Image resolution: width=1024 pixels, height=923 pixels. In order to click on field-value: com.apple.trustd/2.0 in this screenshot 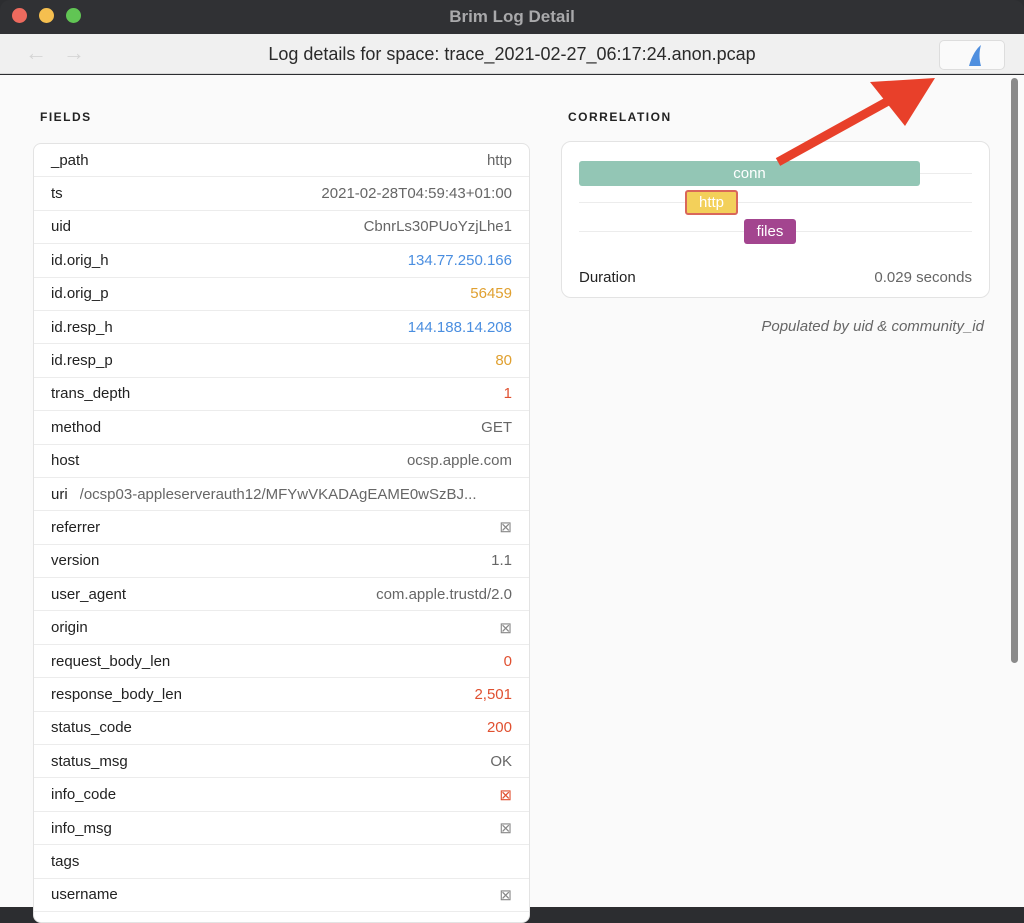, I will do `click(444, 594)`.